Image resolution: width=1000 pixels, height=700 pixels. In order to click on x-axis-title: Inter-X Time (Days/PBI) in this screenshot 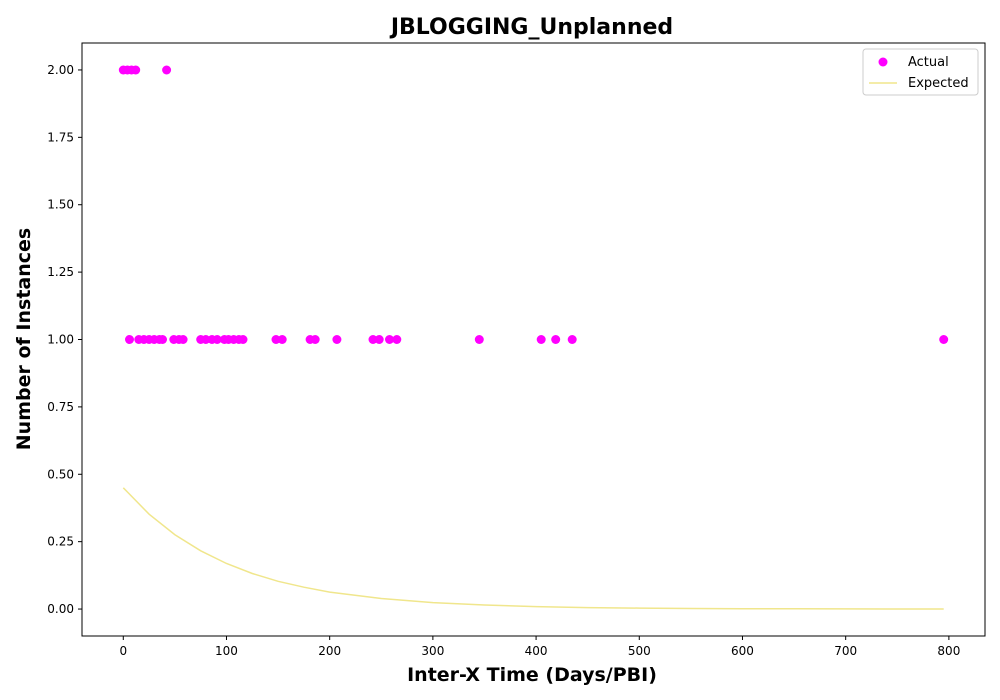, I will do `click(532, 675)`.